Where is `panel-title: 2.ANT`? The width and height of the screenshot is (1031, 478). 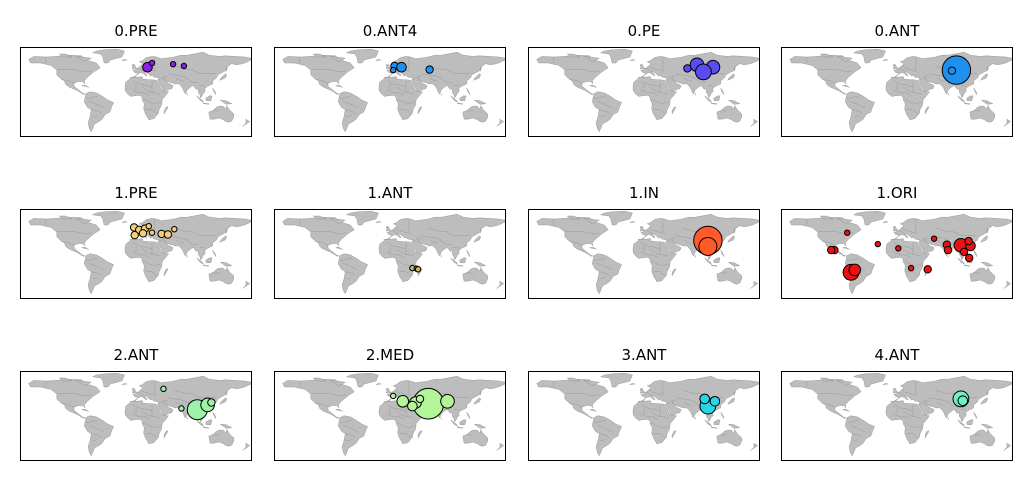 panel-title: 2.ANT is located at coordinates (136, 355).